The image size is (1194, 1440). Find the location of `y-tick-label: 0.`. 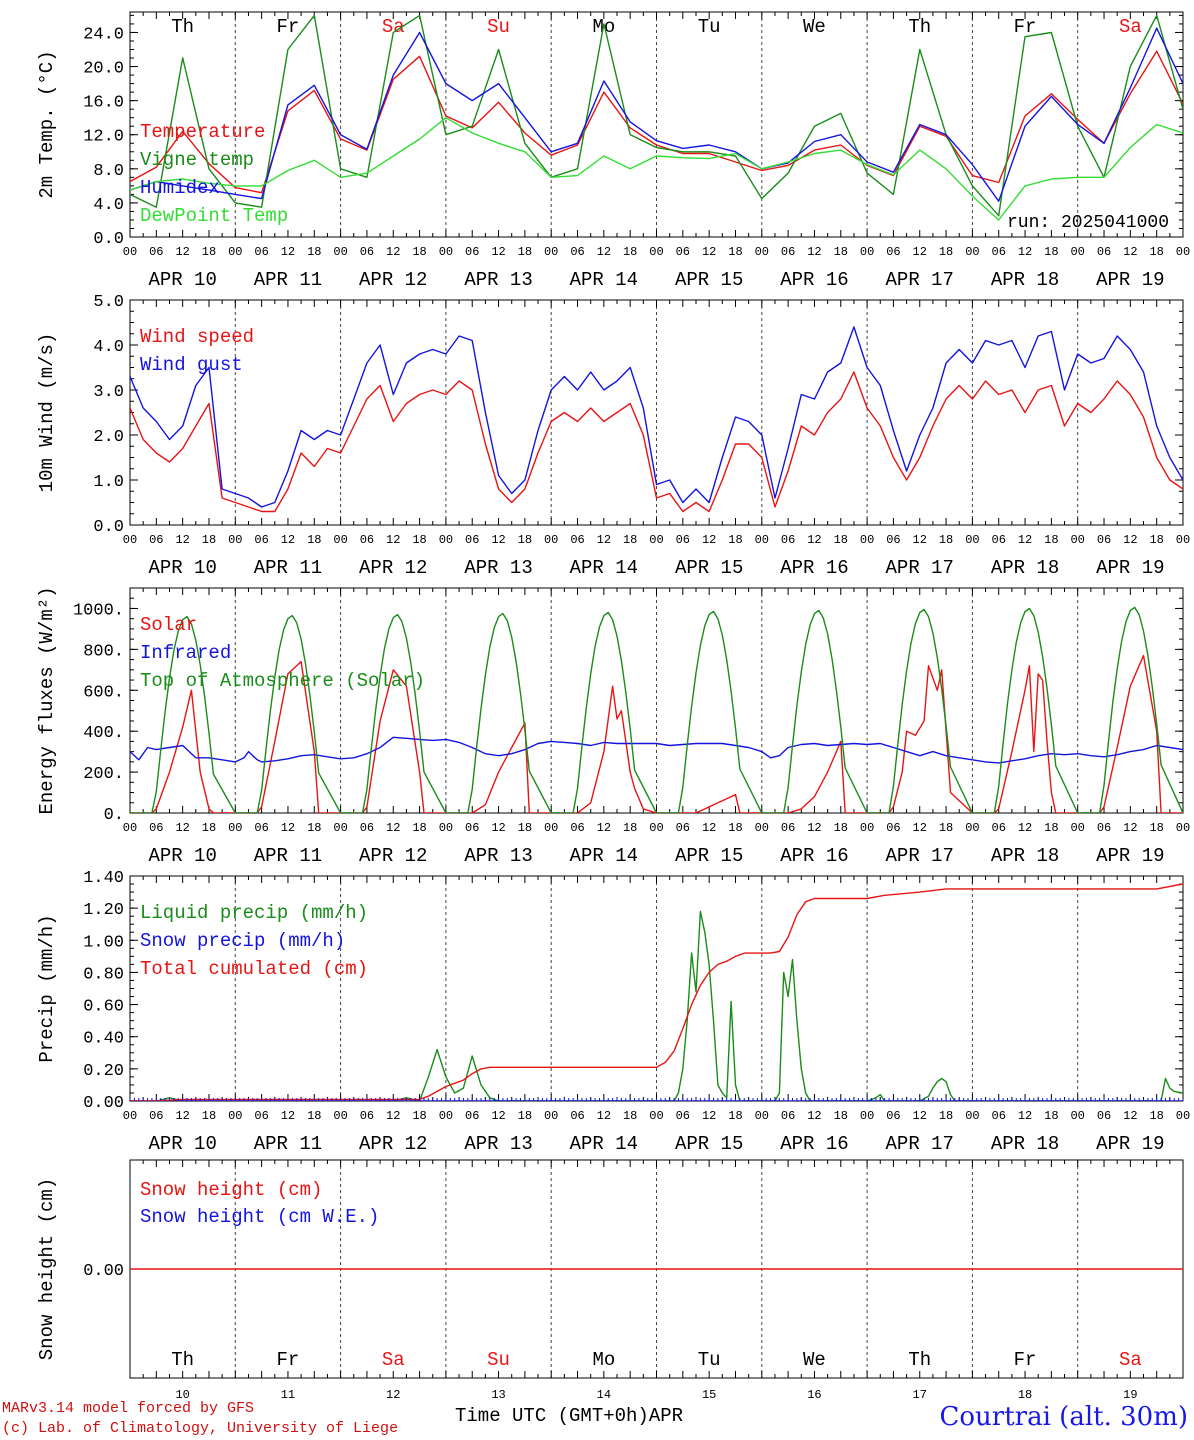

y-tick-label: 0. is located at coordinates (114, 815).